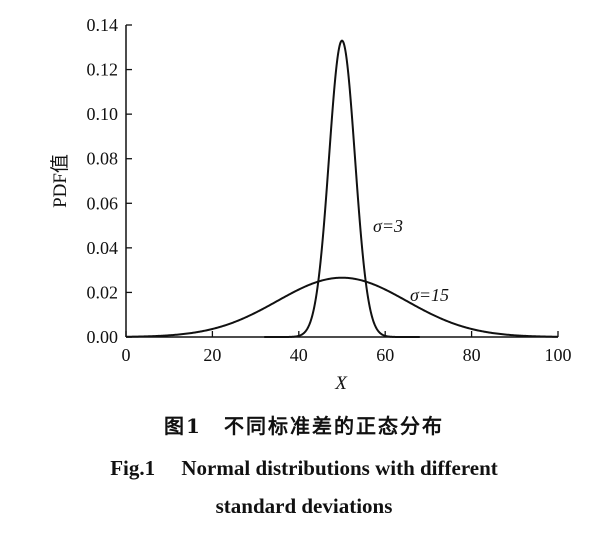 The height and width of the screenshot is (536, 608). I want to click on figure-caption-english-line2: standard deviations, so click(304, 506).